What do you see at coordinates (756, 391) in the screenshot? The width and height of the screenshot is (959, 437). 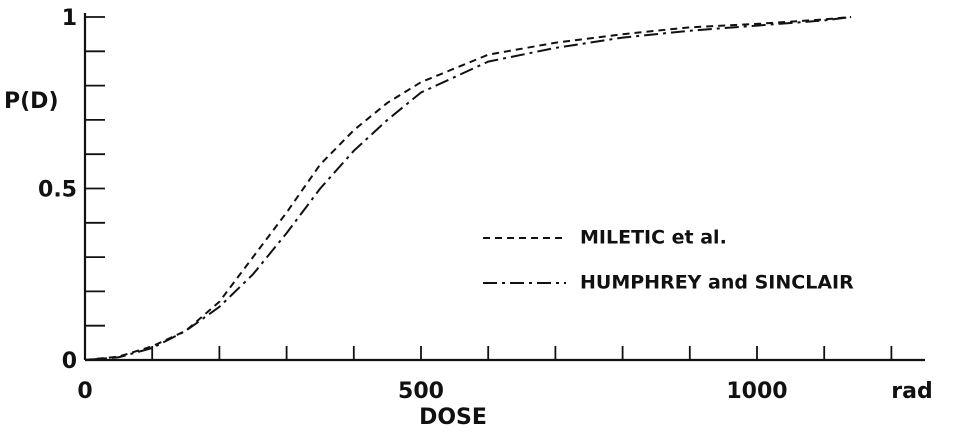 I see `x-tick-label: 1000` at bounding box center [756, 391].